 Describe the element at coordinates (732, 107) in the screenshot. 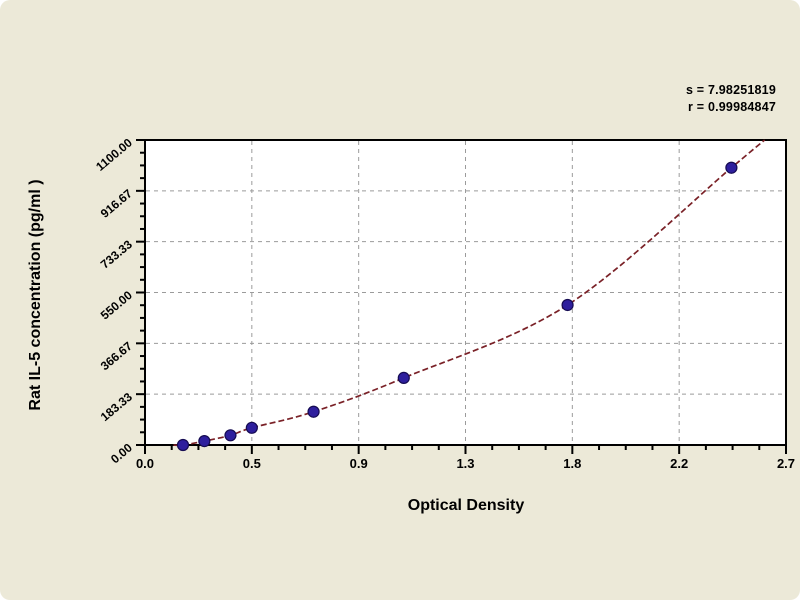

I see `fit-r-value: r = 0.99984847` at that location.